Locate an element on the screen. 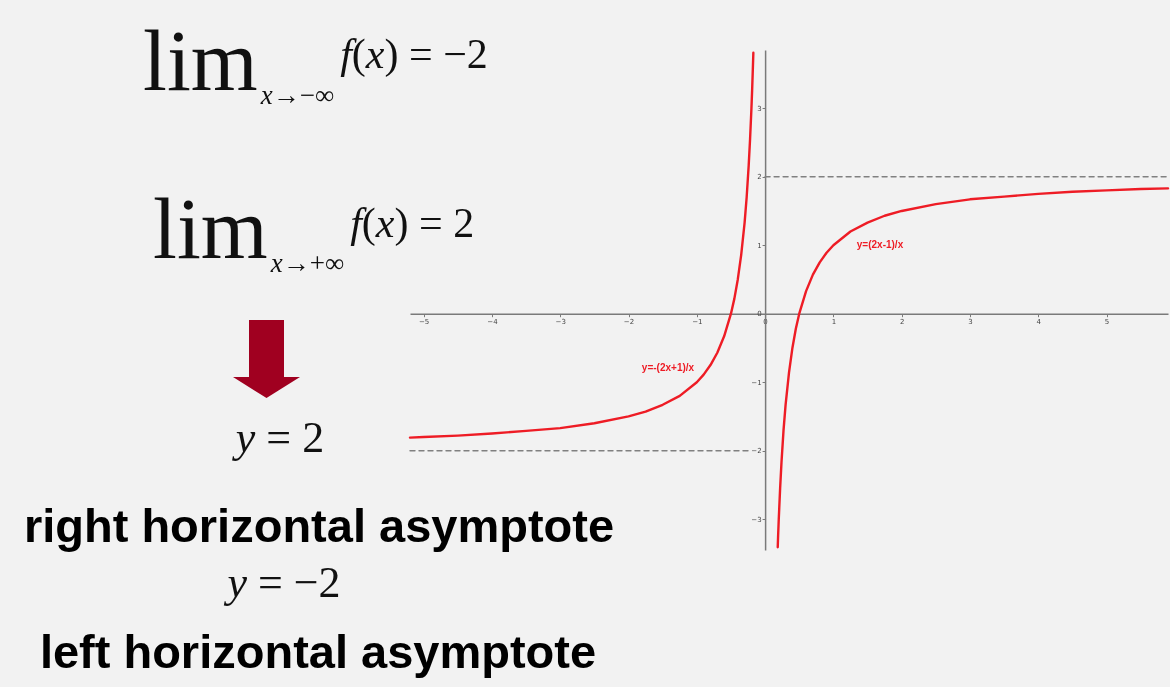  annotation: y=(2x-1)/x is located at coordinates (880, 244).